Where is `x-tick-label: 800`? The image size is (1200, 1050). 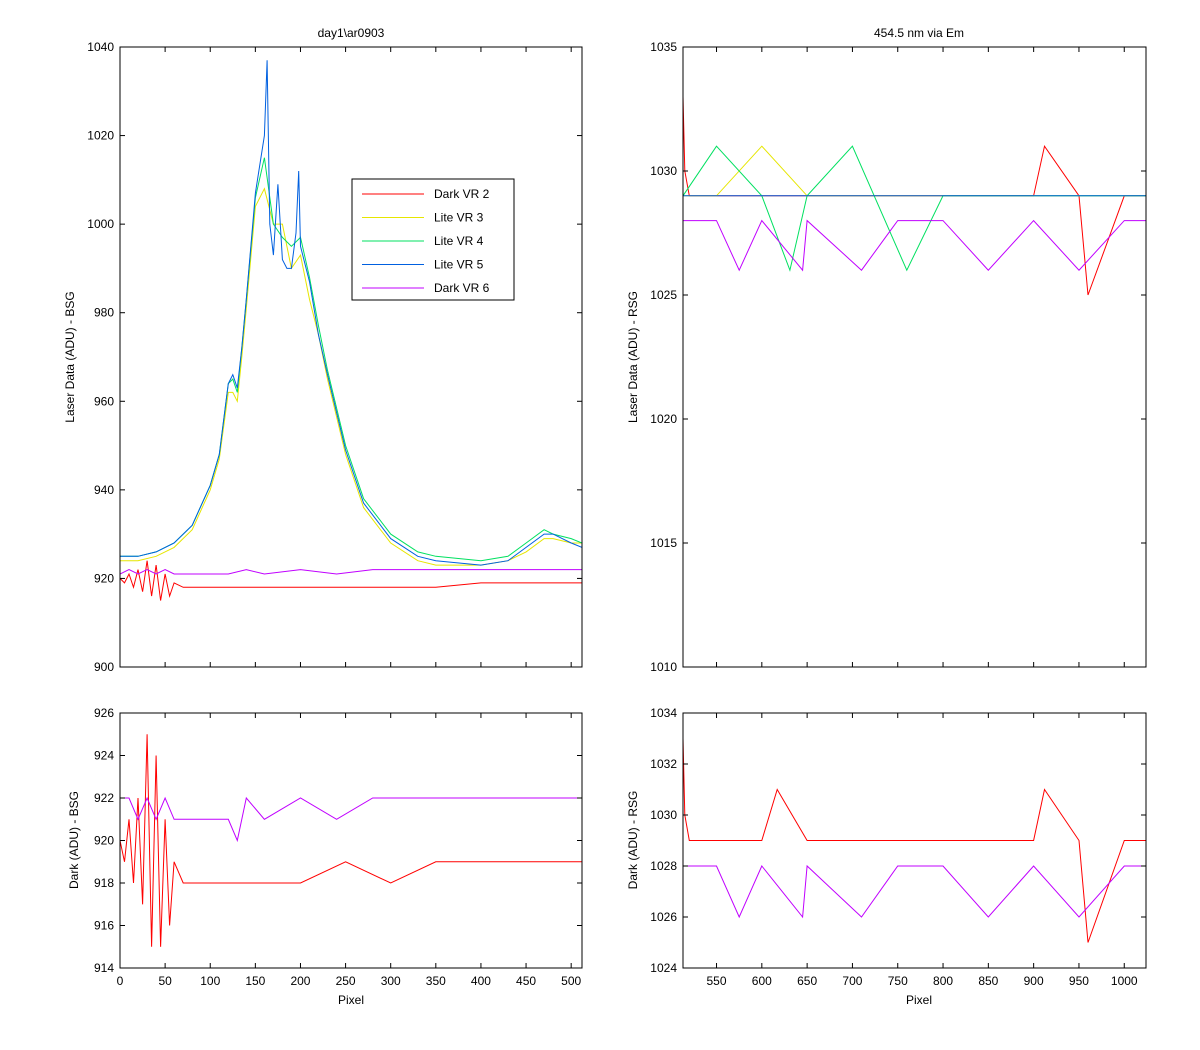 x-tick-label: 800 is located at coordinates (943, 981).